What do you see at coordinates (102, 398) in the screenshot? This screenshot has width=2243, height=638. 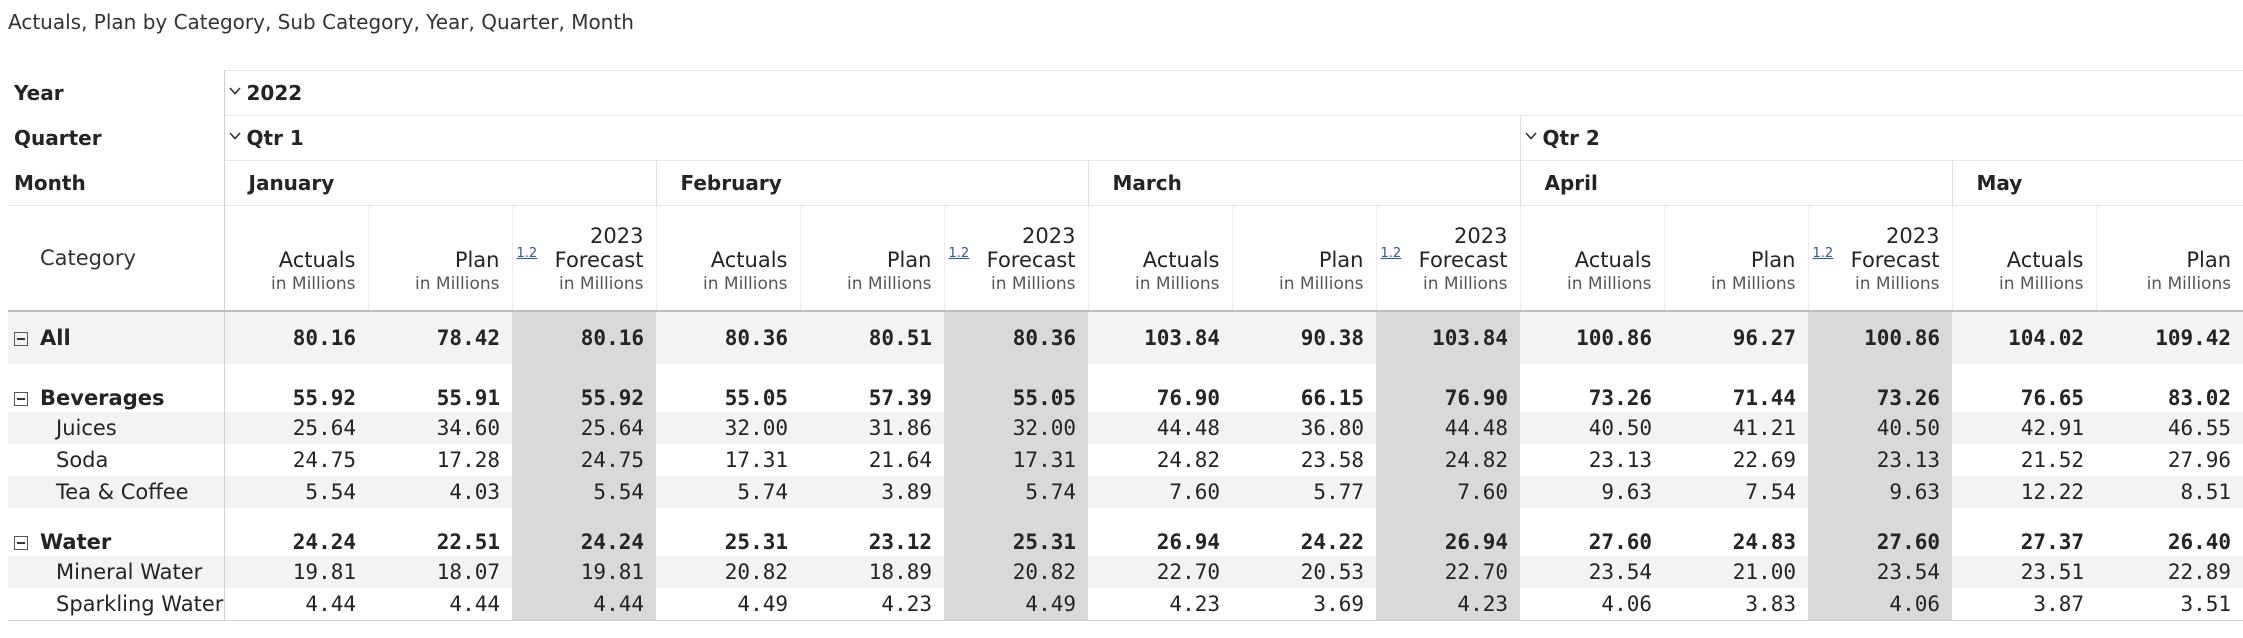 I see `row-label: Beverages` at bounding box center [102, 398].